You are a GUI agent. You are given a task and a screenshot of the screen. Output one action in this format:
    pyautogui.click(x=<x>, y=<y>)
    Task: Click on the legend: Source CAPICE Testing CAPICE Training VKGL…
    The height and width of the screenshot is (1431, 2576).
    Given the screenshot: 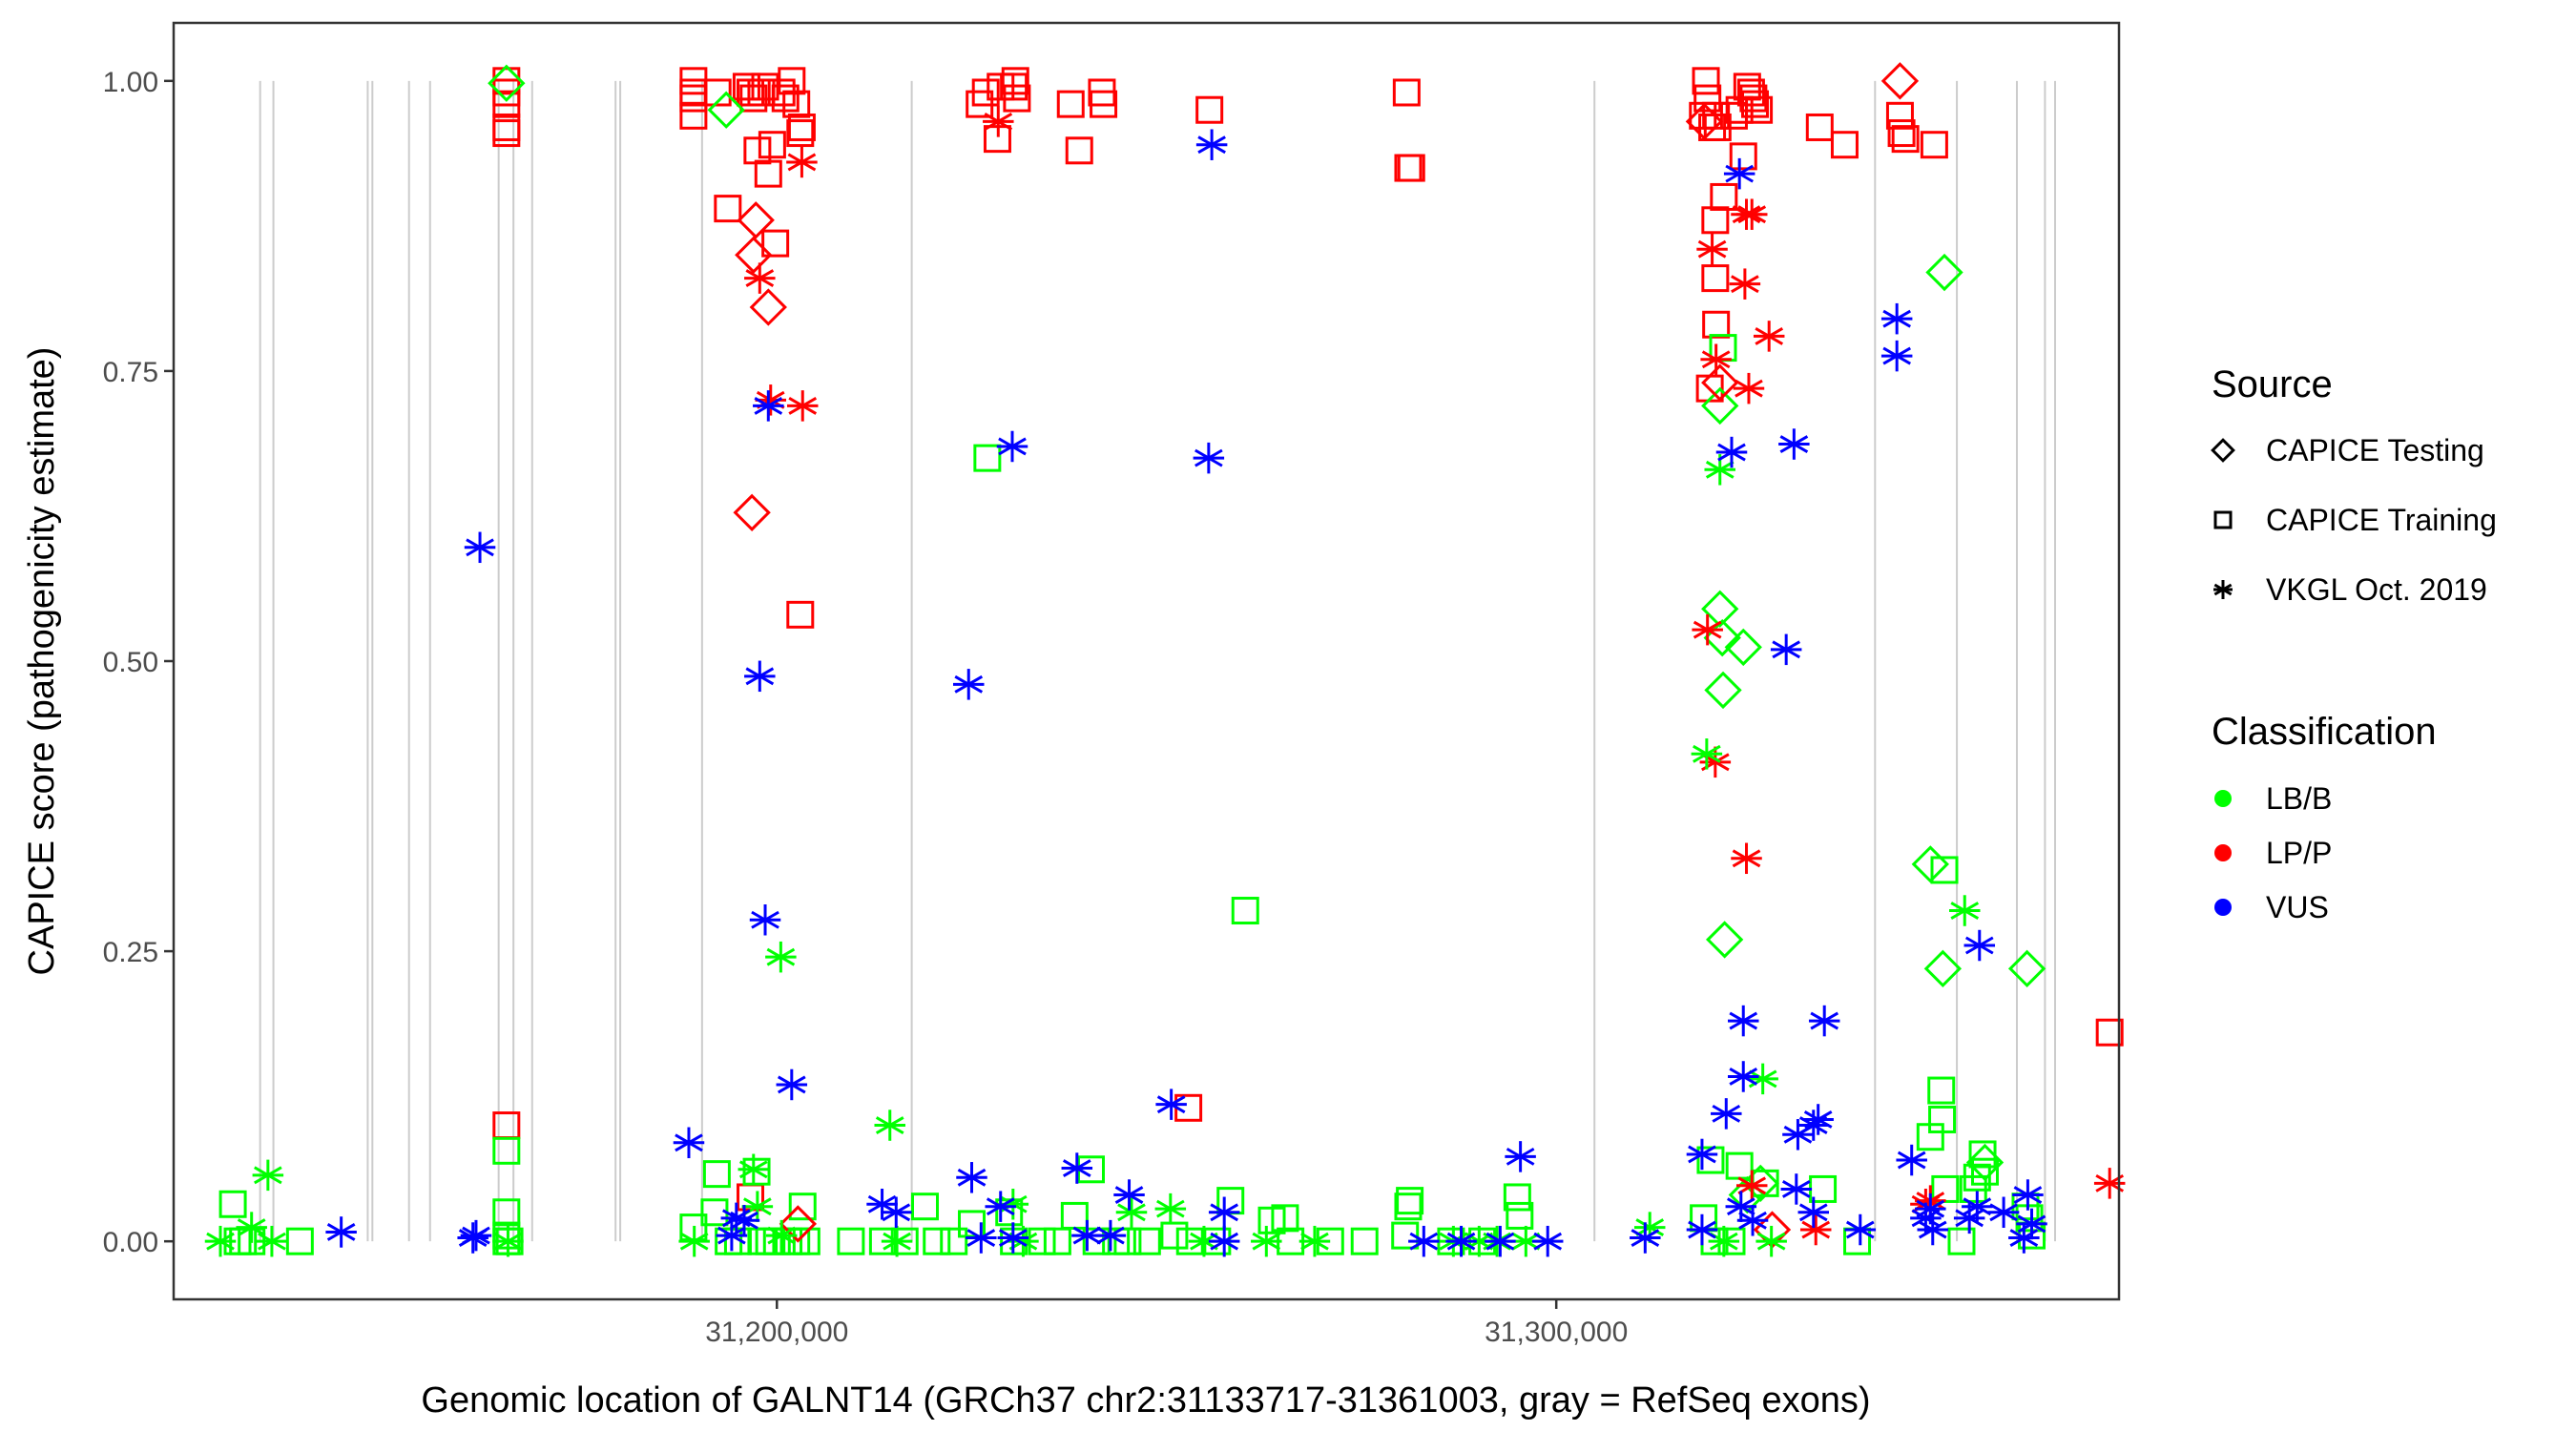 What is the action you would take?
    pyautogui.click(x=2354, y=643)
    